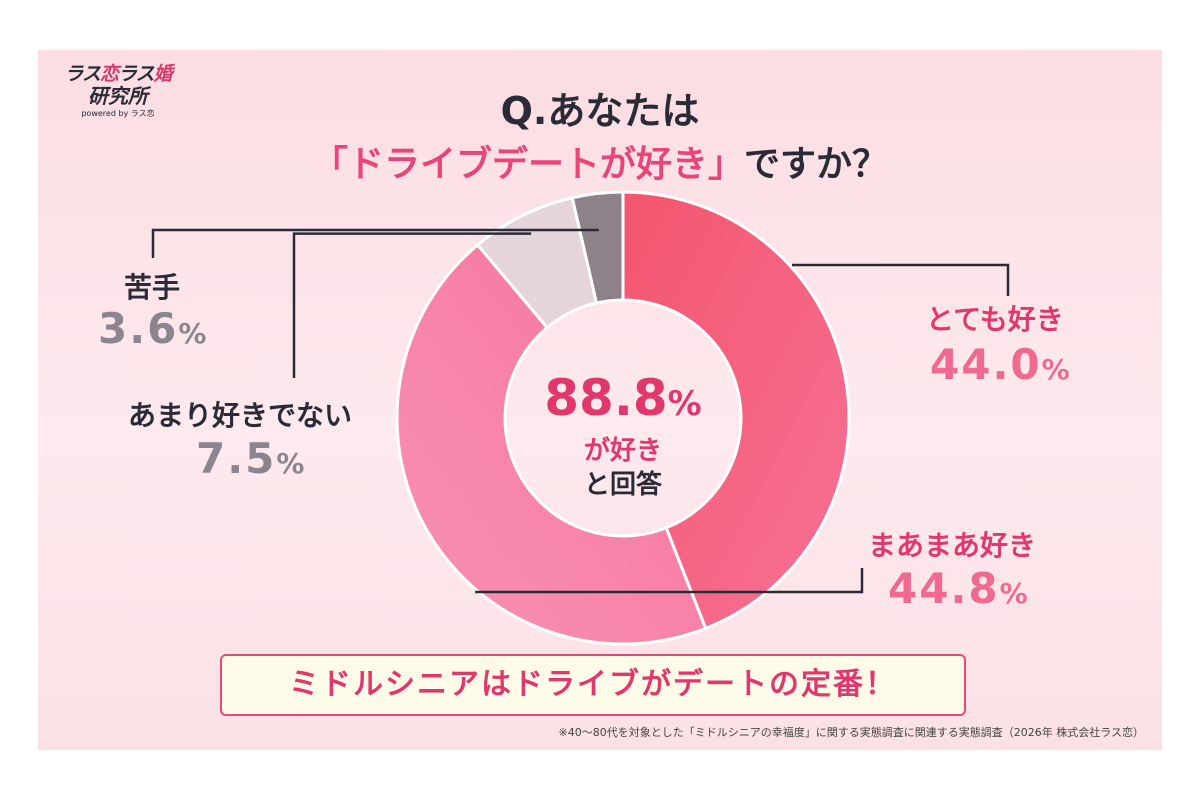 This screenshot has width=1200, height=800. Describe the element at coordinates (251, 458) in the screenshot. I see `value-not-really-like: 7.5%` at that location.